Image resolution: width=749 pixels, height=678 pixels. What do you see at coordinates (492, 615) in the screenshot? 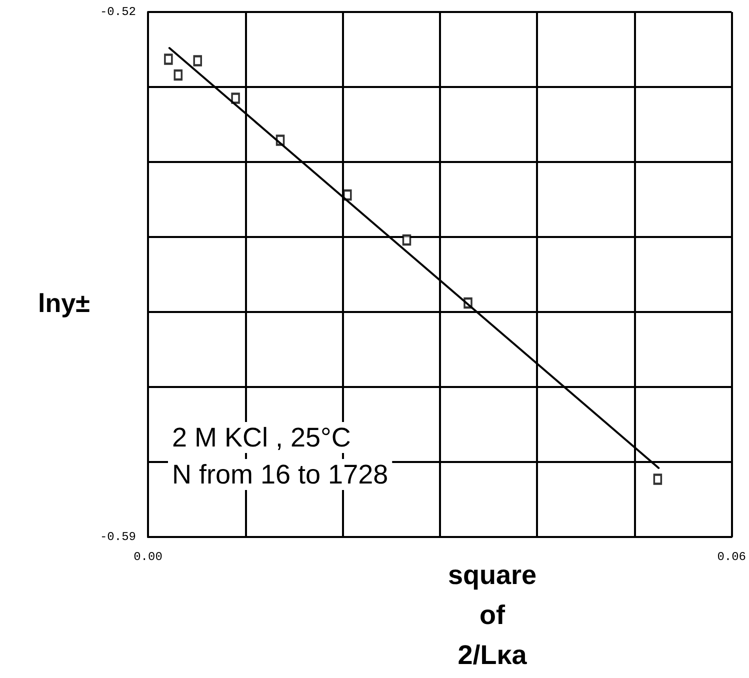
I see `x-axis-title: square of 2/Lκa` at bounding box center [492, 615].